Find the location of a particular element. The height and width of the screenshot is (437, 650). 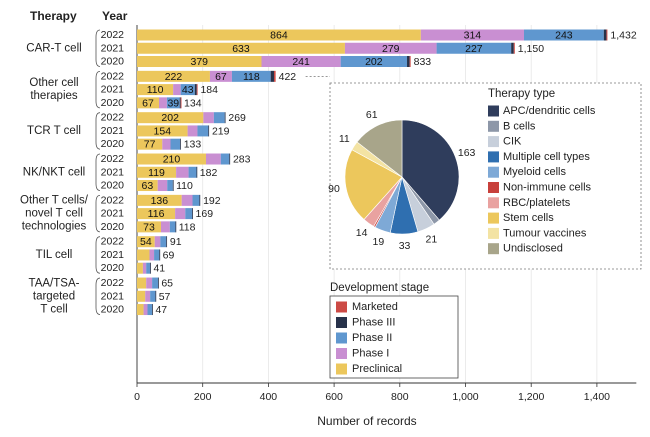

bar-total-label: 283 is located at coordinates (242, 160).